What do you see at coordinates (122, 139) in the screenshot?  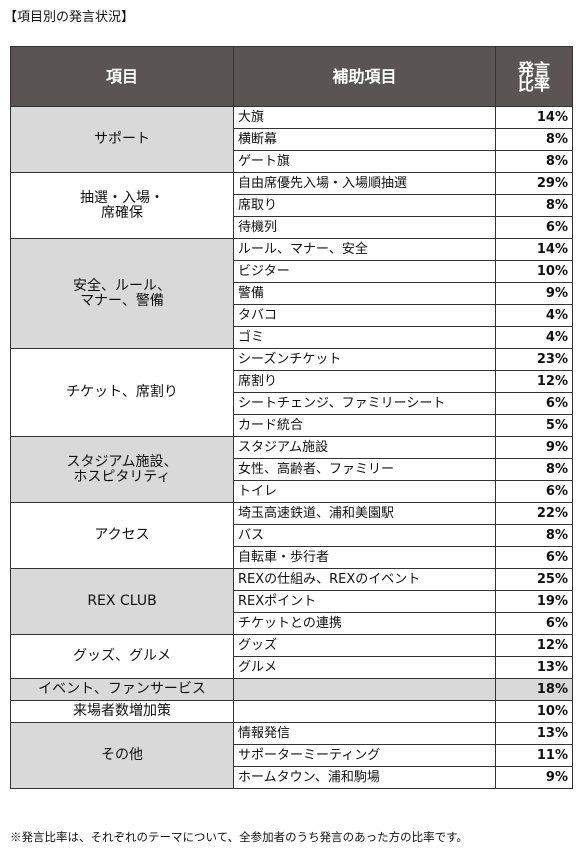 I see `item-cell: サポート` at bounding box center [122, 139].